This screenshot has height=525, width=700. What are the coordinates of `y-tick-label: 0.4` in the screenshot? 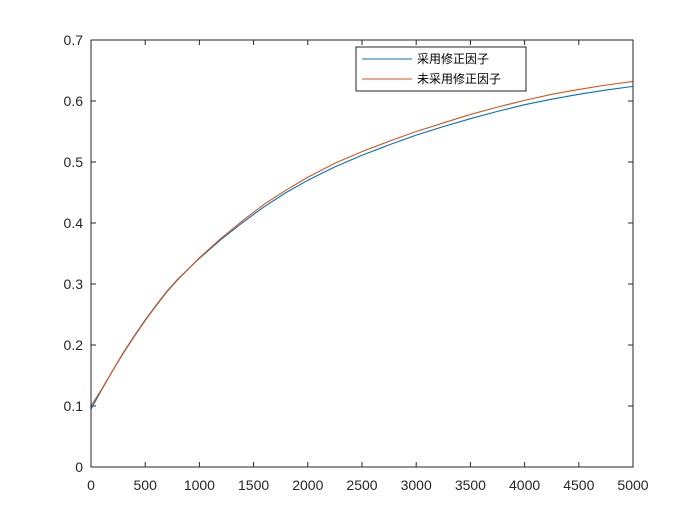 It's located at (74, 223).